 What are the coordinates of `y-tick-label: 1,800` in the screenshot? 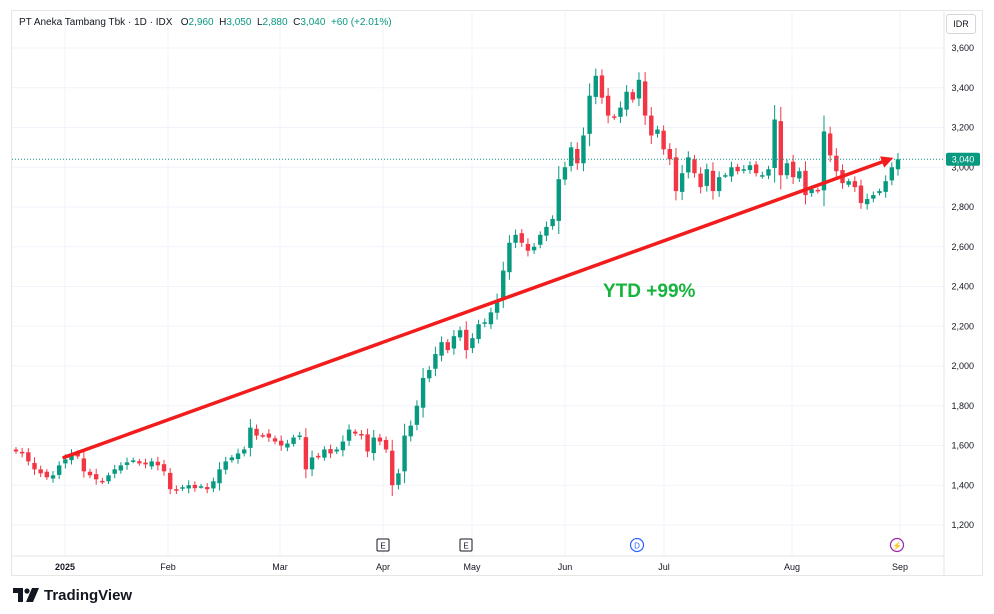 It's located at (962, 406).